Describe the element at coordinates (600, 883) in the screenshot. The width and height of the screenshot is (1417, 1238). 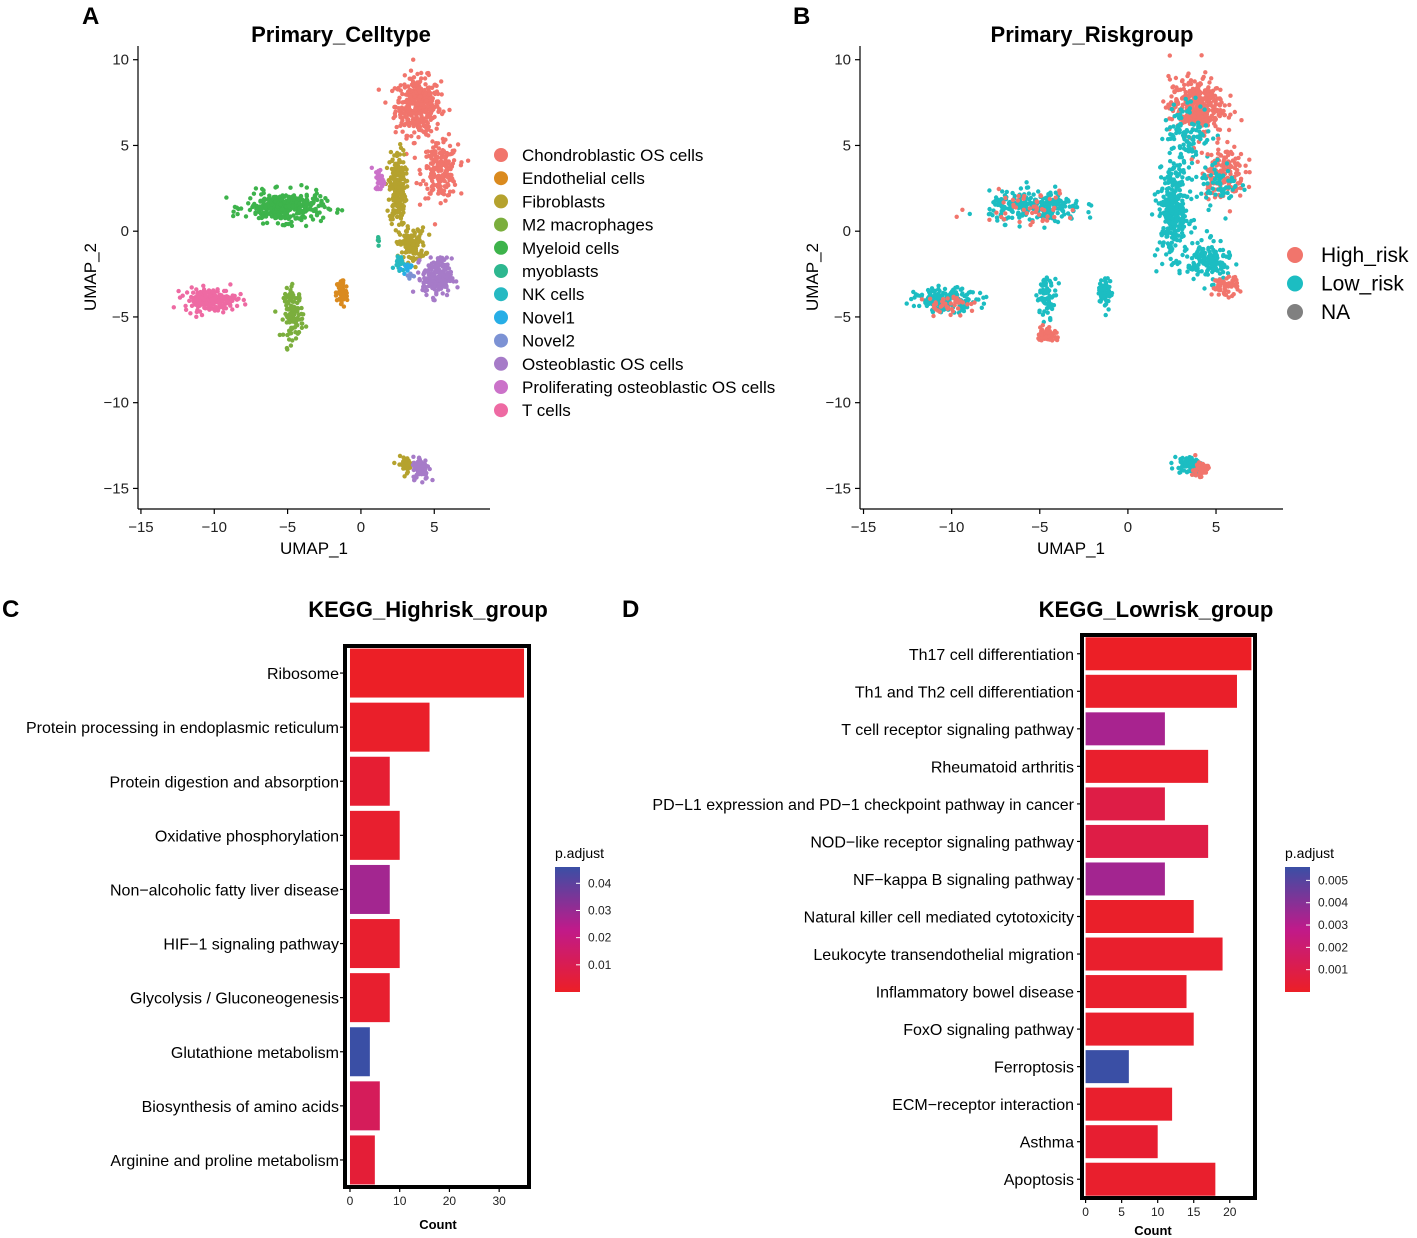
I see `colorbar-tick-label: 0.04` at that location.